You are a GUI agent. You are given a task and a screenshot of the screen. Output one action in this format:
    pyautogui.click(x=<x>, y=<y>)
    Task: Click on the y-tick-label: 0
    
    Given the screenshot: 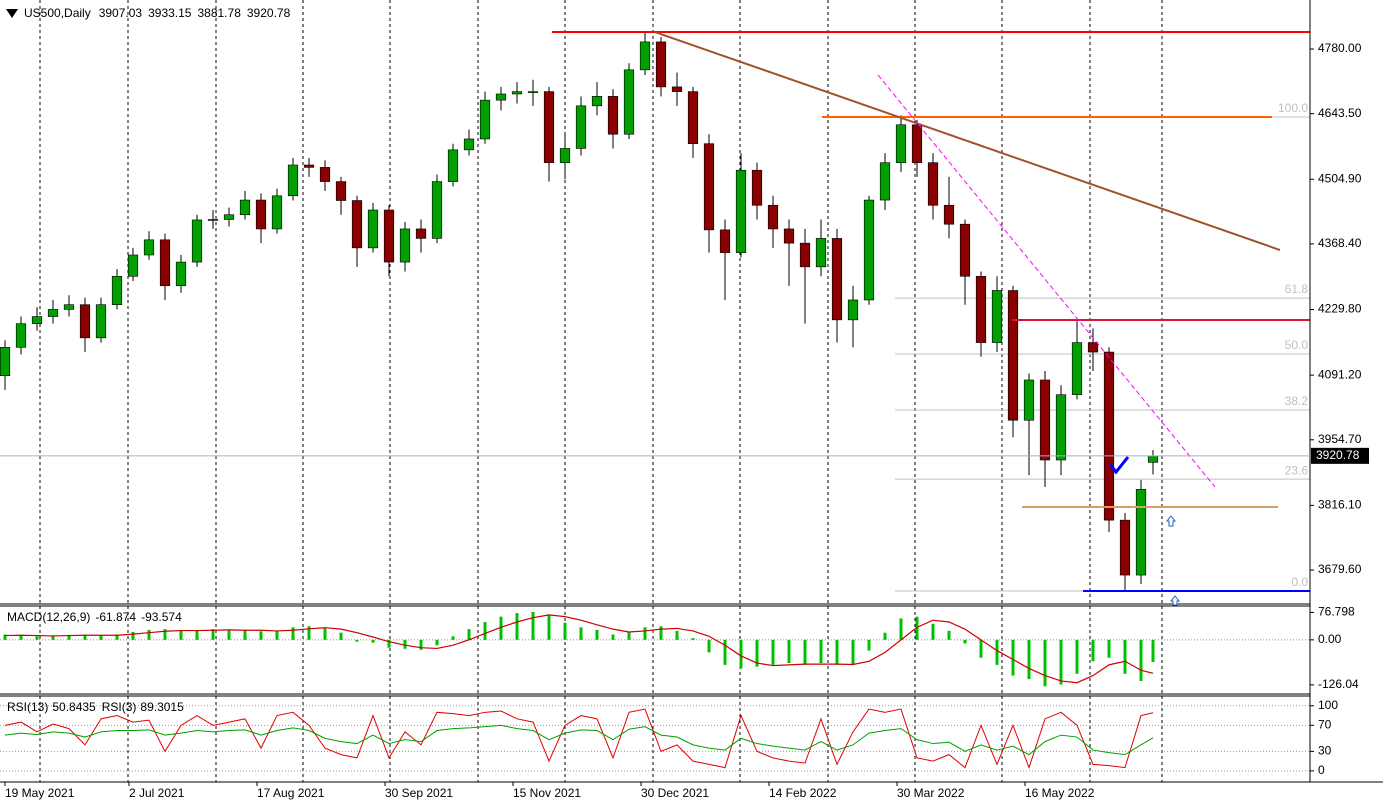 What is the action you would take?
    pyautogui.click(x=1321, y=770)
    